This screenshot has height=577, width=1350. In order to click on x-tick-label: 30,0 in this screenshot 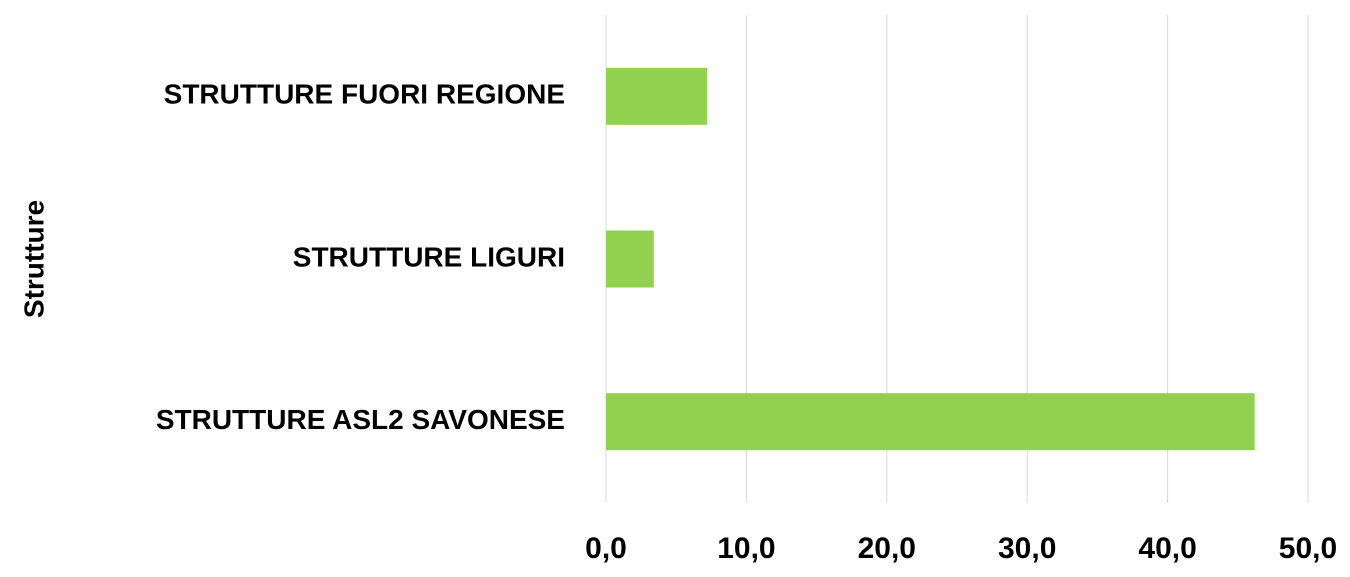, I will do `click(1027, 548)`.